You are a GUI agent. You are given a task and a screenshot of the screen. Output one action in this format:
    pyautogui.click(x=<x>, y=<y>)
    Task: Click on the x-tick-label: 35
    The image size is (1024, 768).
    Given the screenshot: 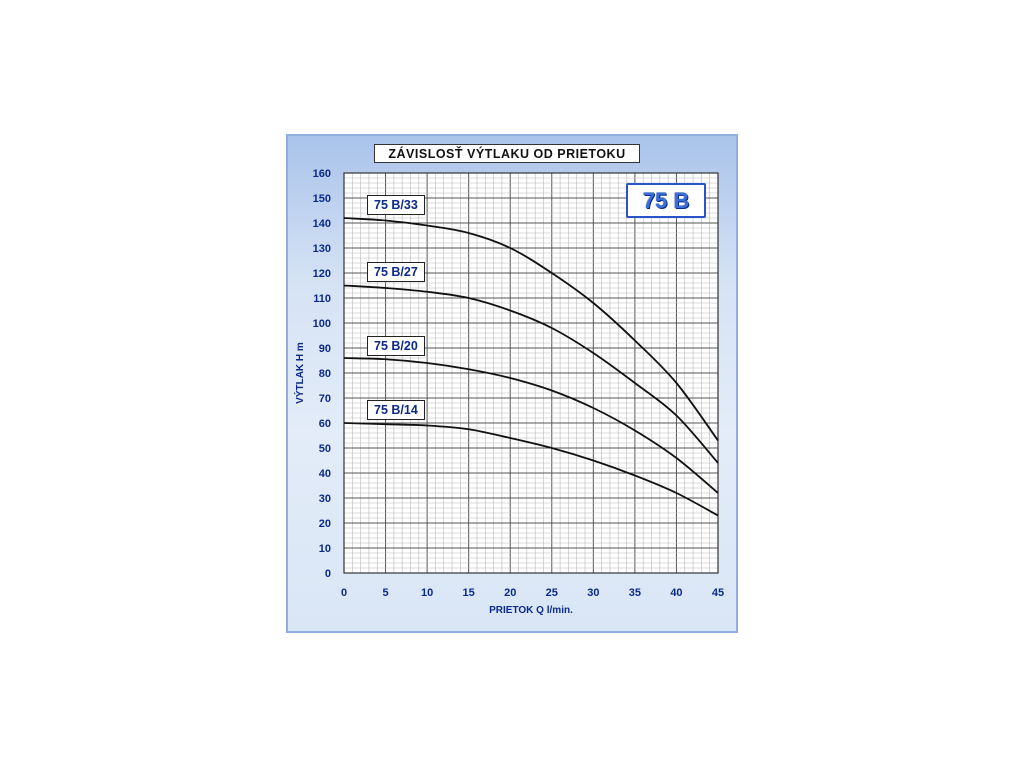 What is the action you would take?
    pyautogui.click(x=635, y=593)
    